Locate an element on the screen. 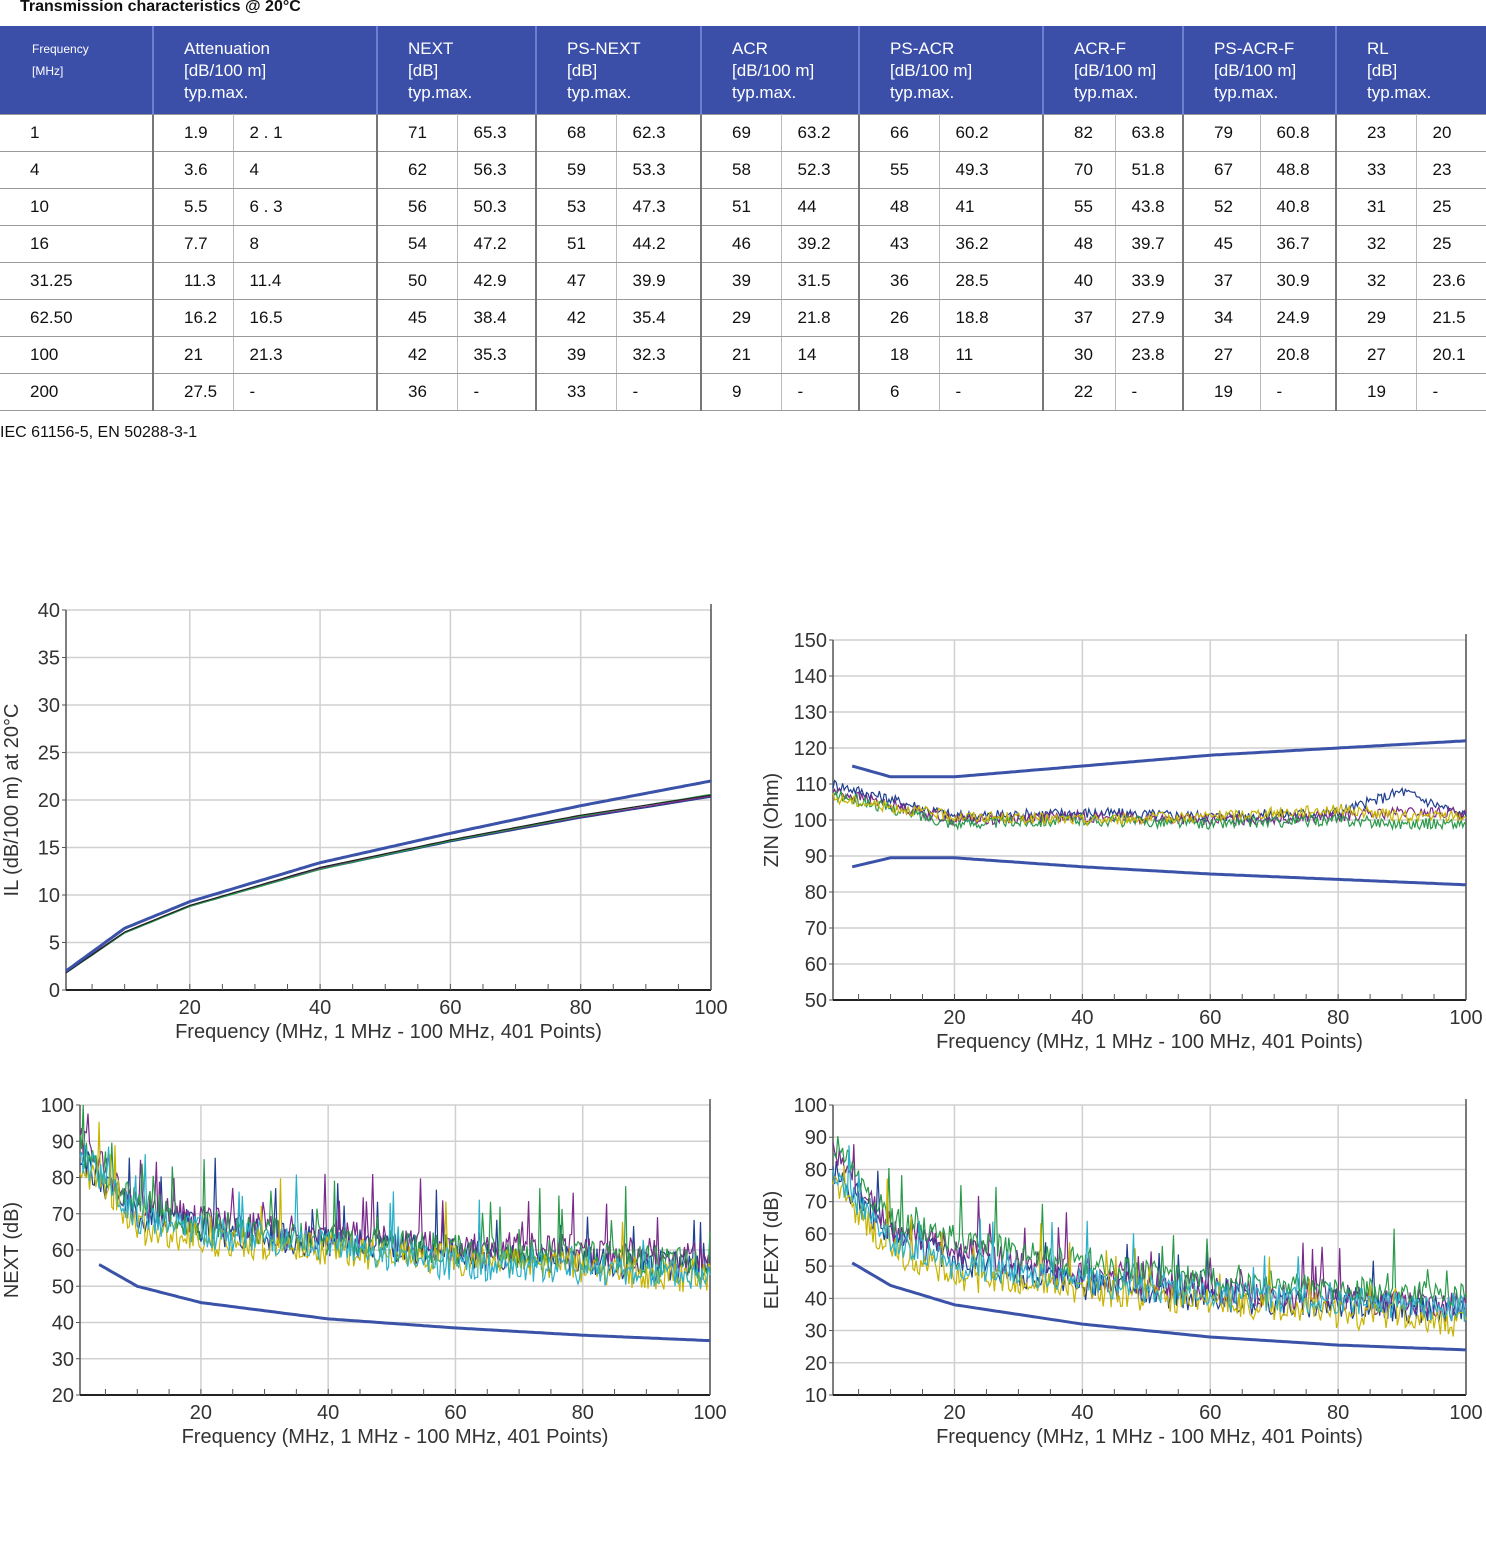 Image resolution: width=1486 pixels, height=1547 pixels. x-tick-label: 100 is located at coordinates (1465, 1413).